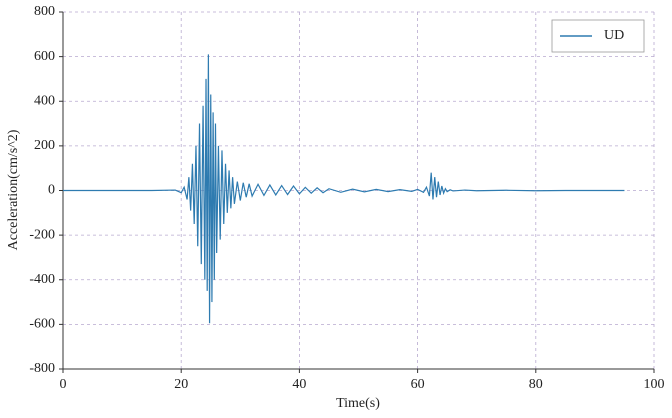 The image size is (672, 418). I want to click on x-tick-label: 0, so click(63, 384).